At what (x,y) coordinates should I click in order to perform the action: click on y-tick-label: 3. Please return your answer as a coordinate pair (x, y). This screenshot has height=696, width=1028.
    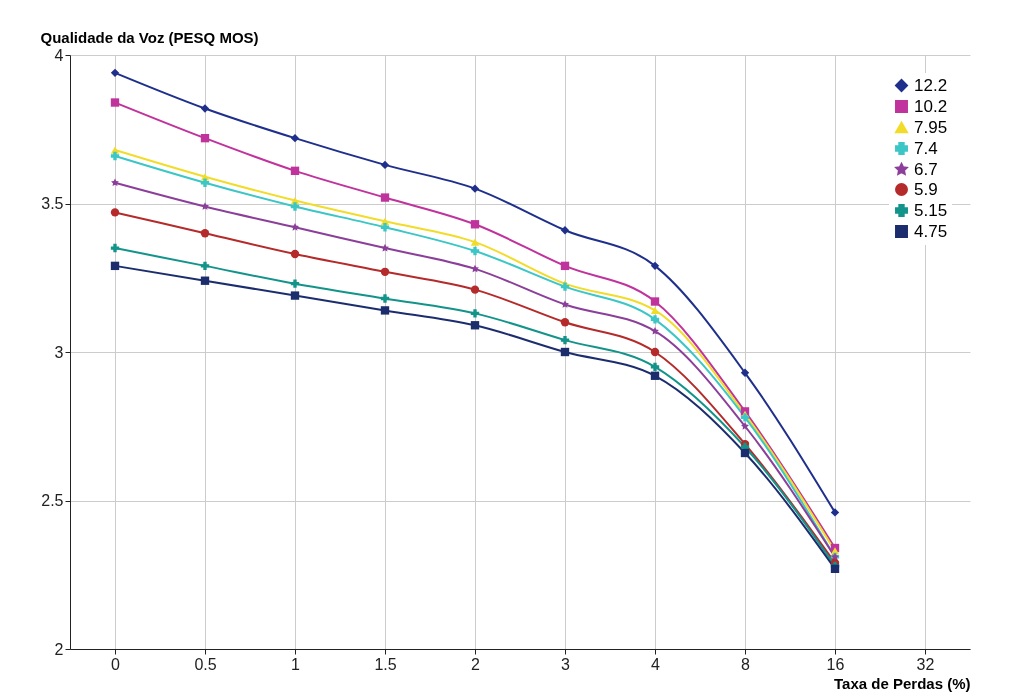
    Looking at the image, I should click on (59, 352).